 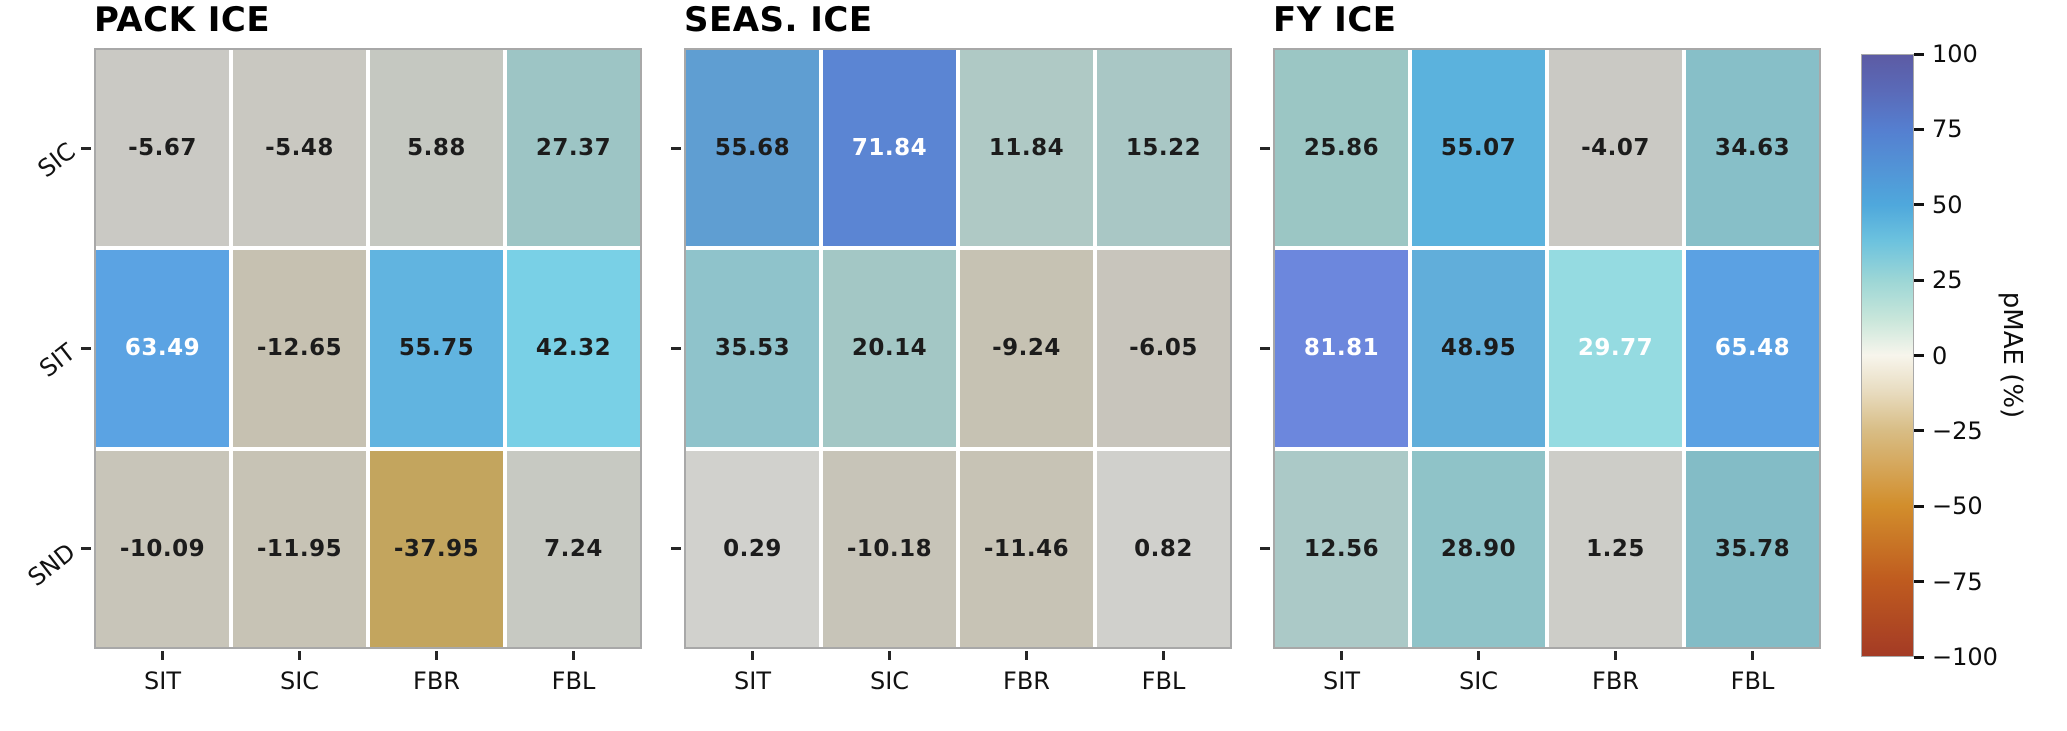 What do you see at coordinates (436, 148) in the screenshot?
I see `heatmap-cell: 5.88` at bounding box center [436, 148].